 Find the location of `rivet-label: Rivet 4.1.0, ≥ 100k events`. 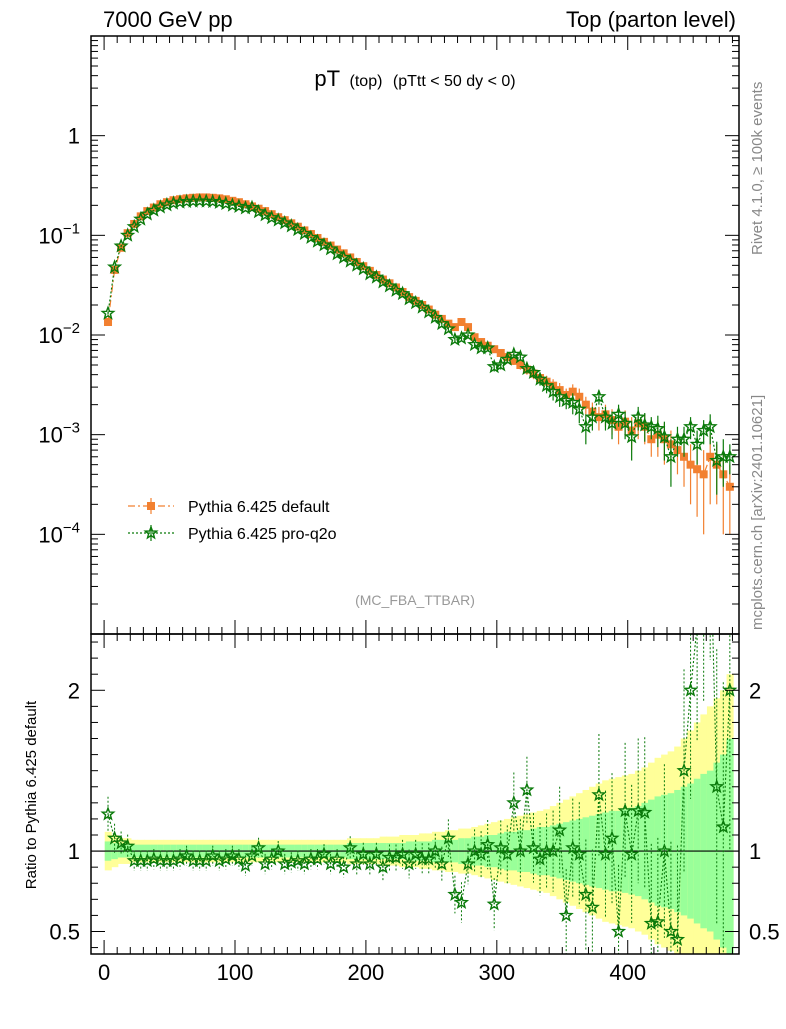

rivet-label: Rivet 4.1.0, ≥ 100k events is located at coordinates (757, 168).